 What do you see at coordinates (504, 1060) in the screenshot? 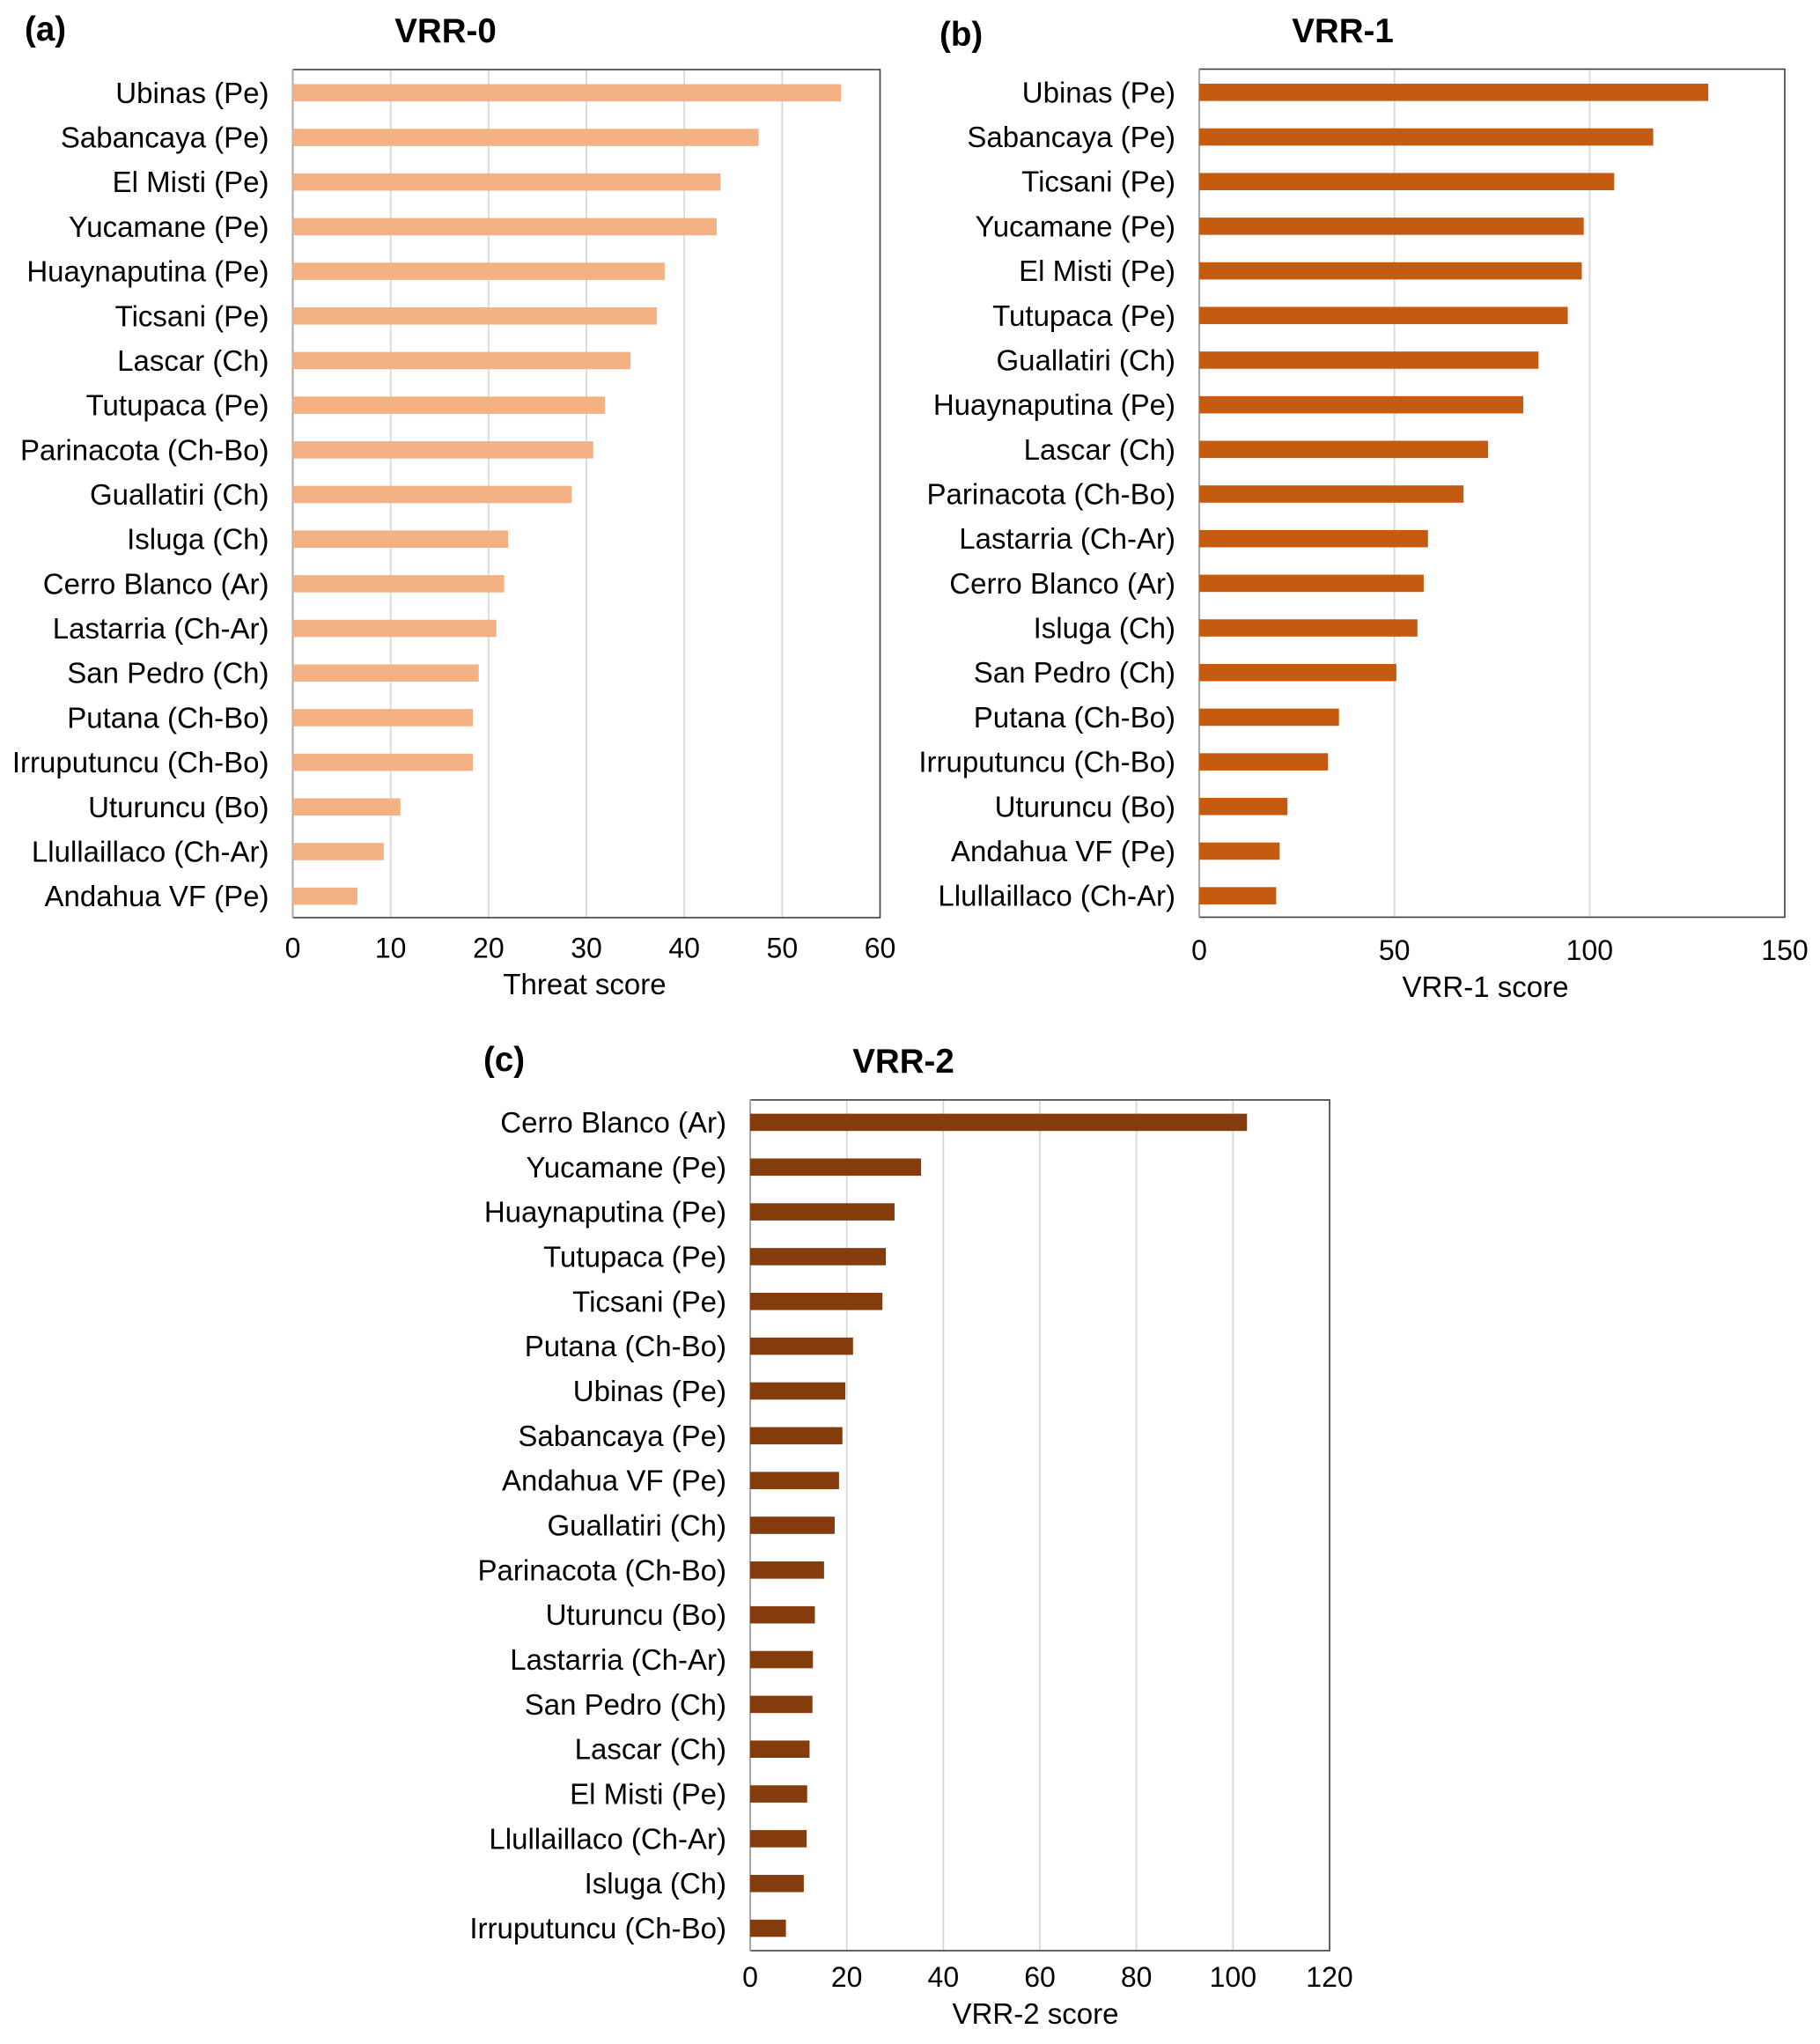
I see `svg-text: (c)` at bounding box center [504, 1060].